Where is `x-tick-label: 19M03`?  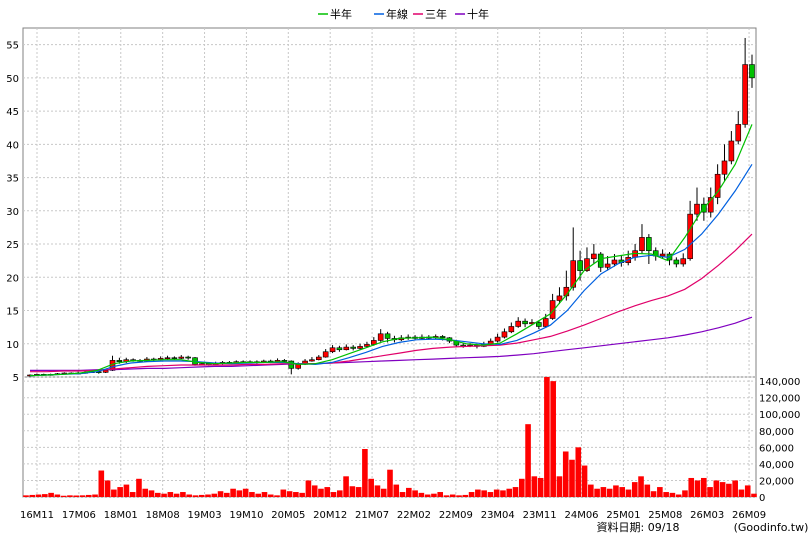
x-tick-label: 19M03 is located at coordinates (205, 515).